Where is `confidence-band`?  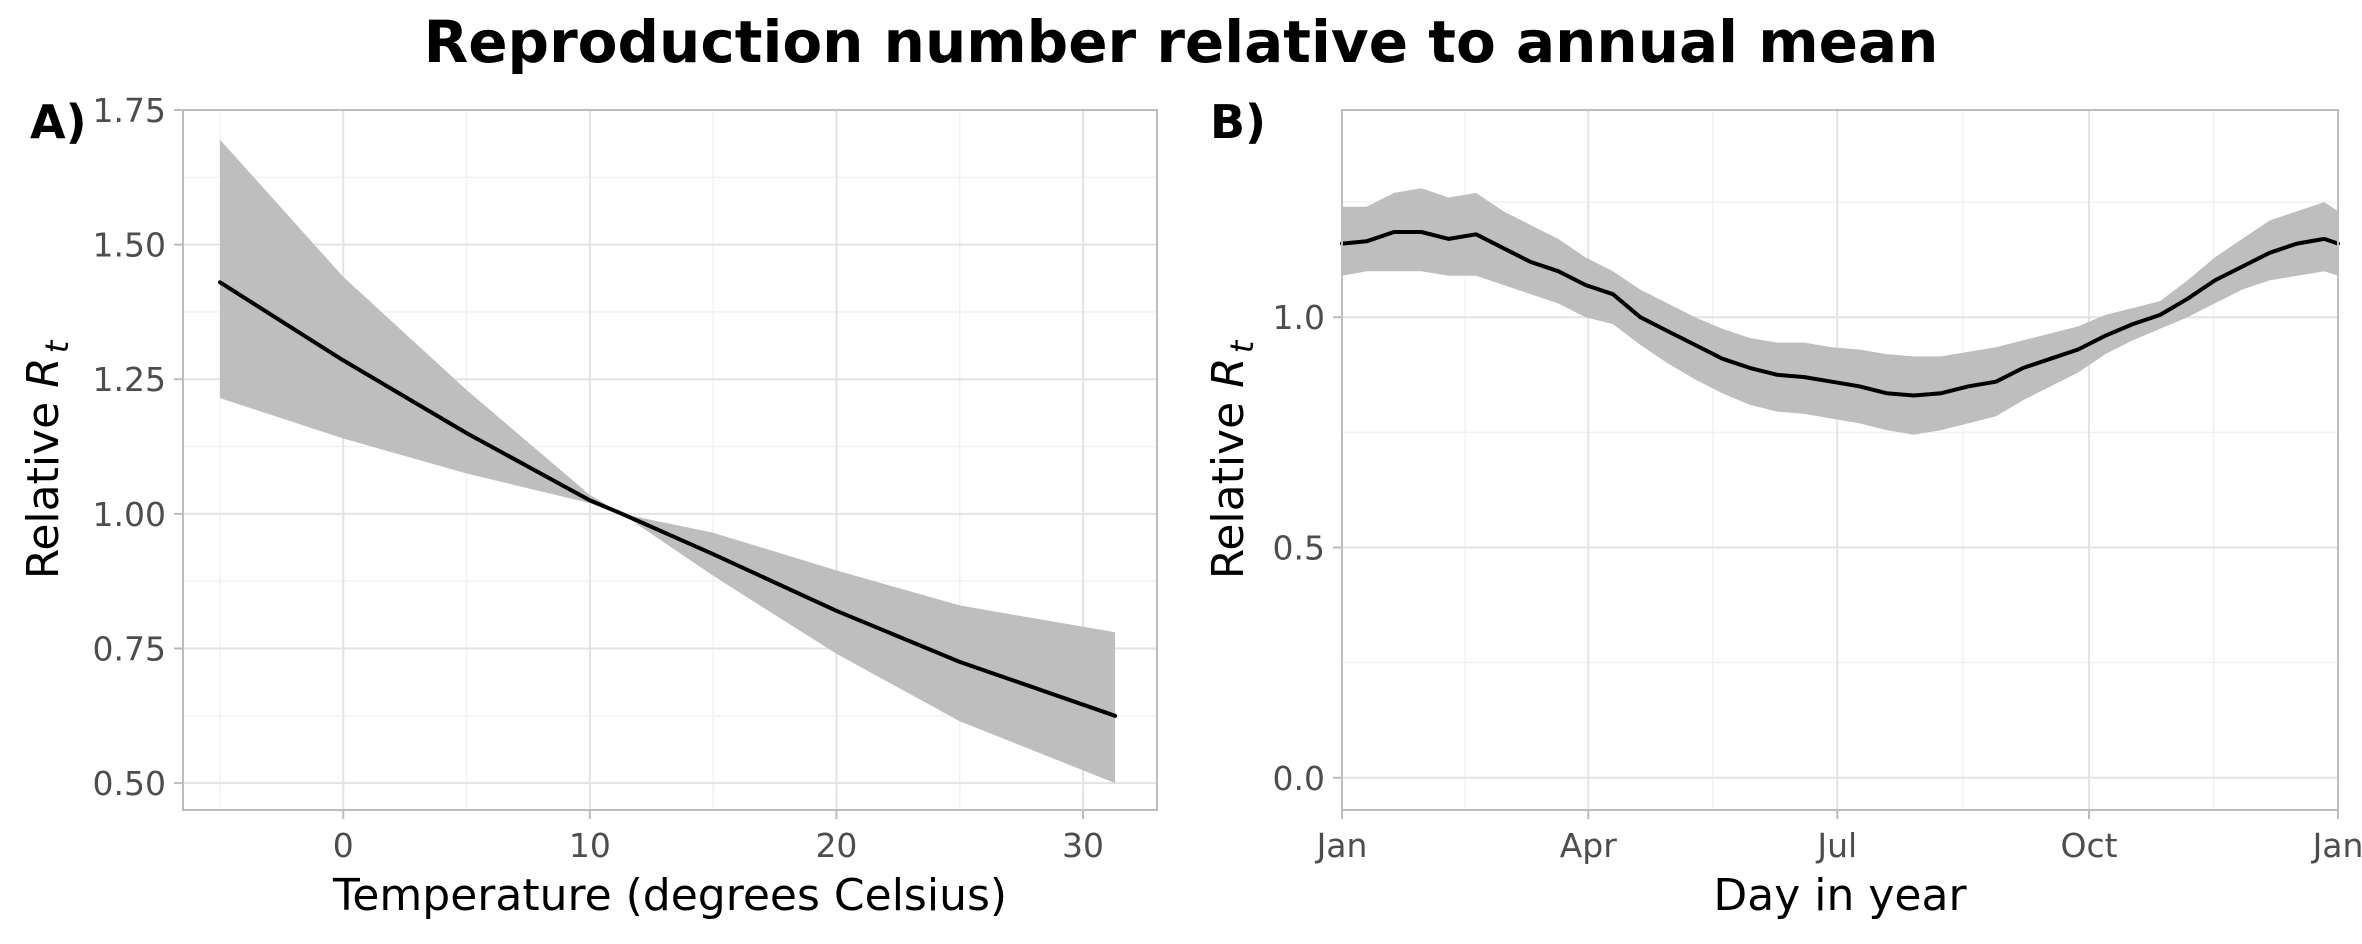 confidence-band is located at coordinates (1840, 311).